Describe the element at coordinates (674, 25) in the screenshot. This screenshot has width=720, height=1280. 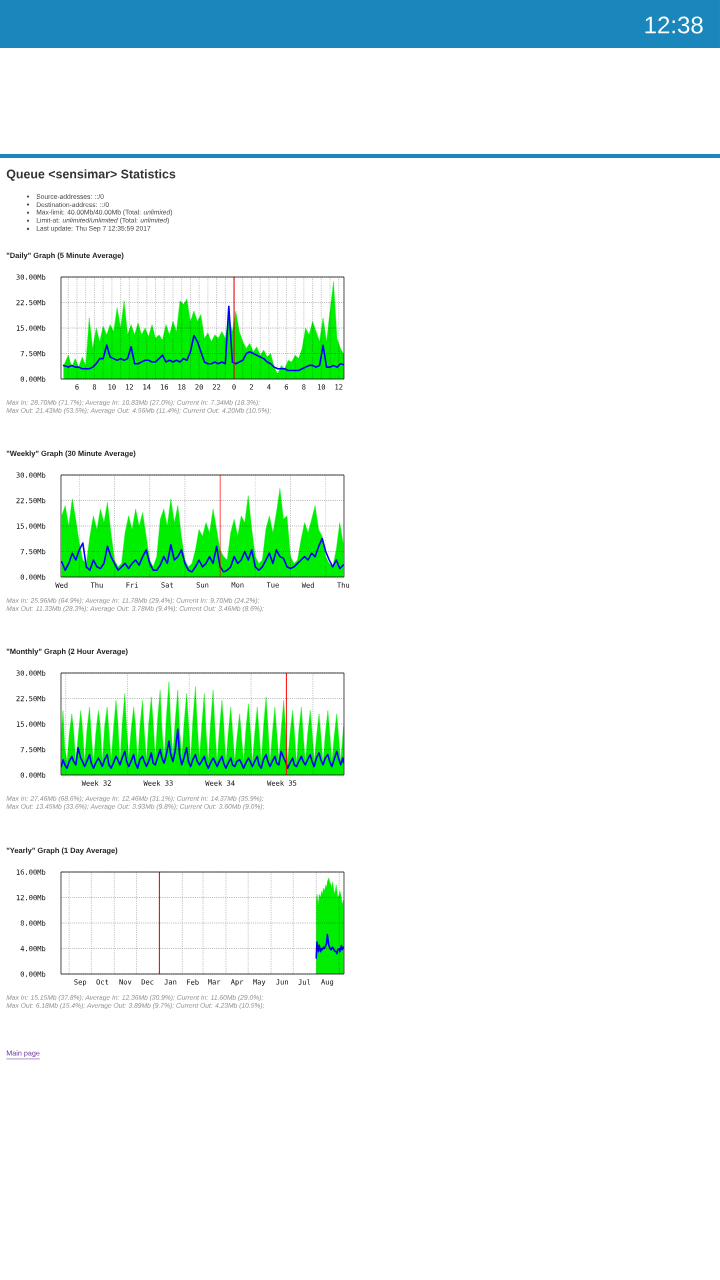
I see `text: 12:38` at that location.